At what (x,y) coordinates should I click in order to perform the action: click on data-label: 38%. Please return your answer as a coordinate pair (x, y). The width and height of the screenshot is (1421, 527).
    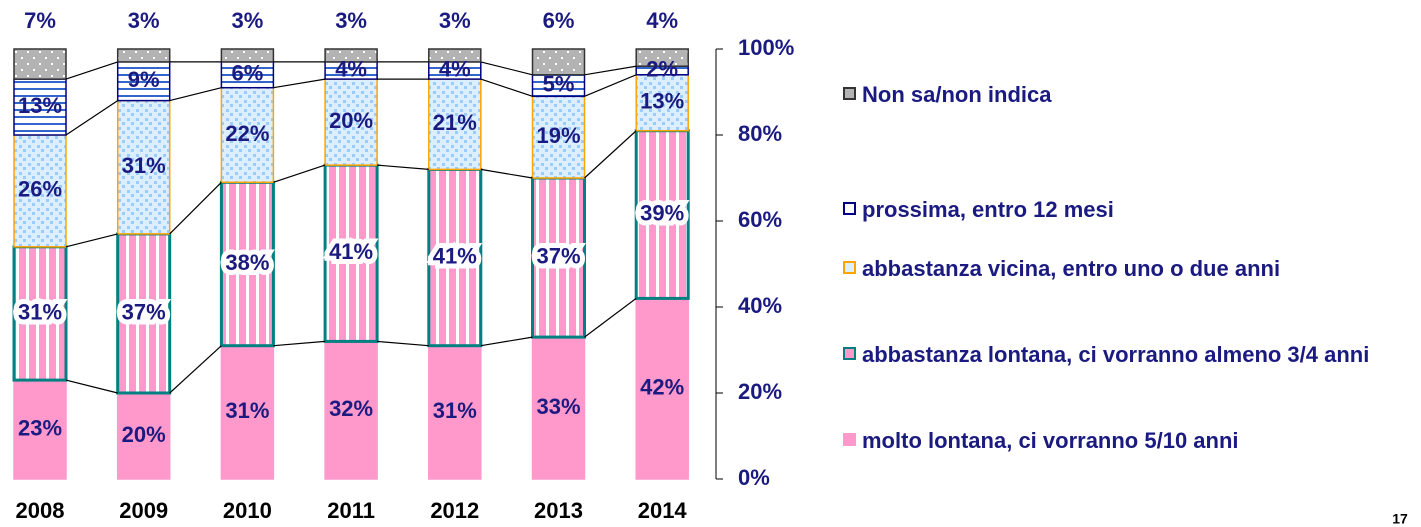
    Looking at the image, I should click on (247, 262).